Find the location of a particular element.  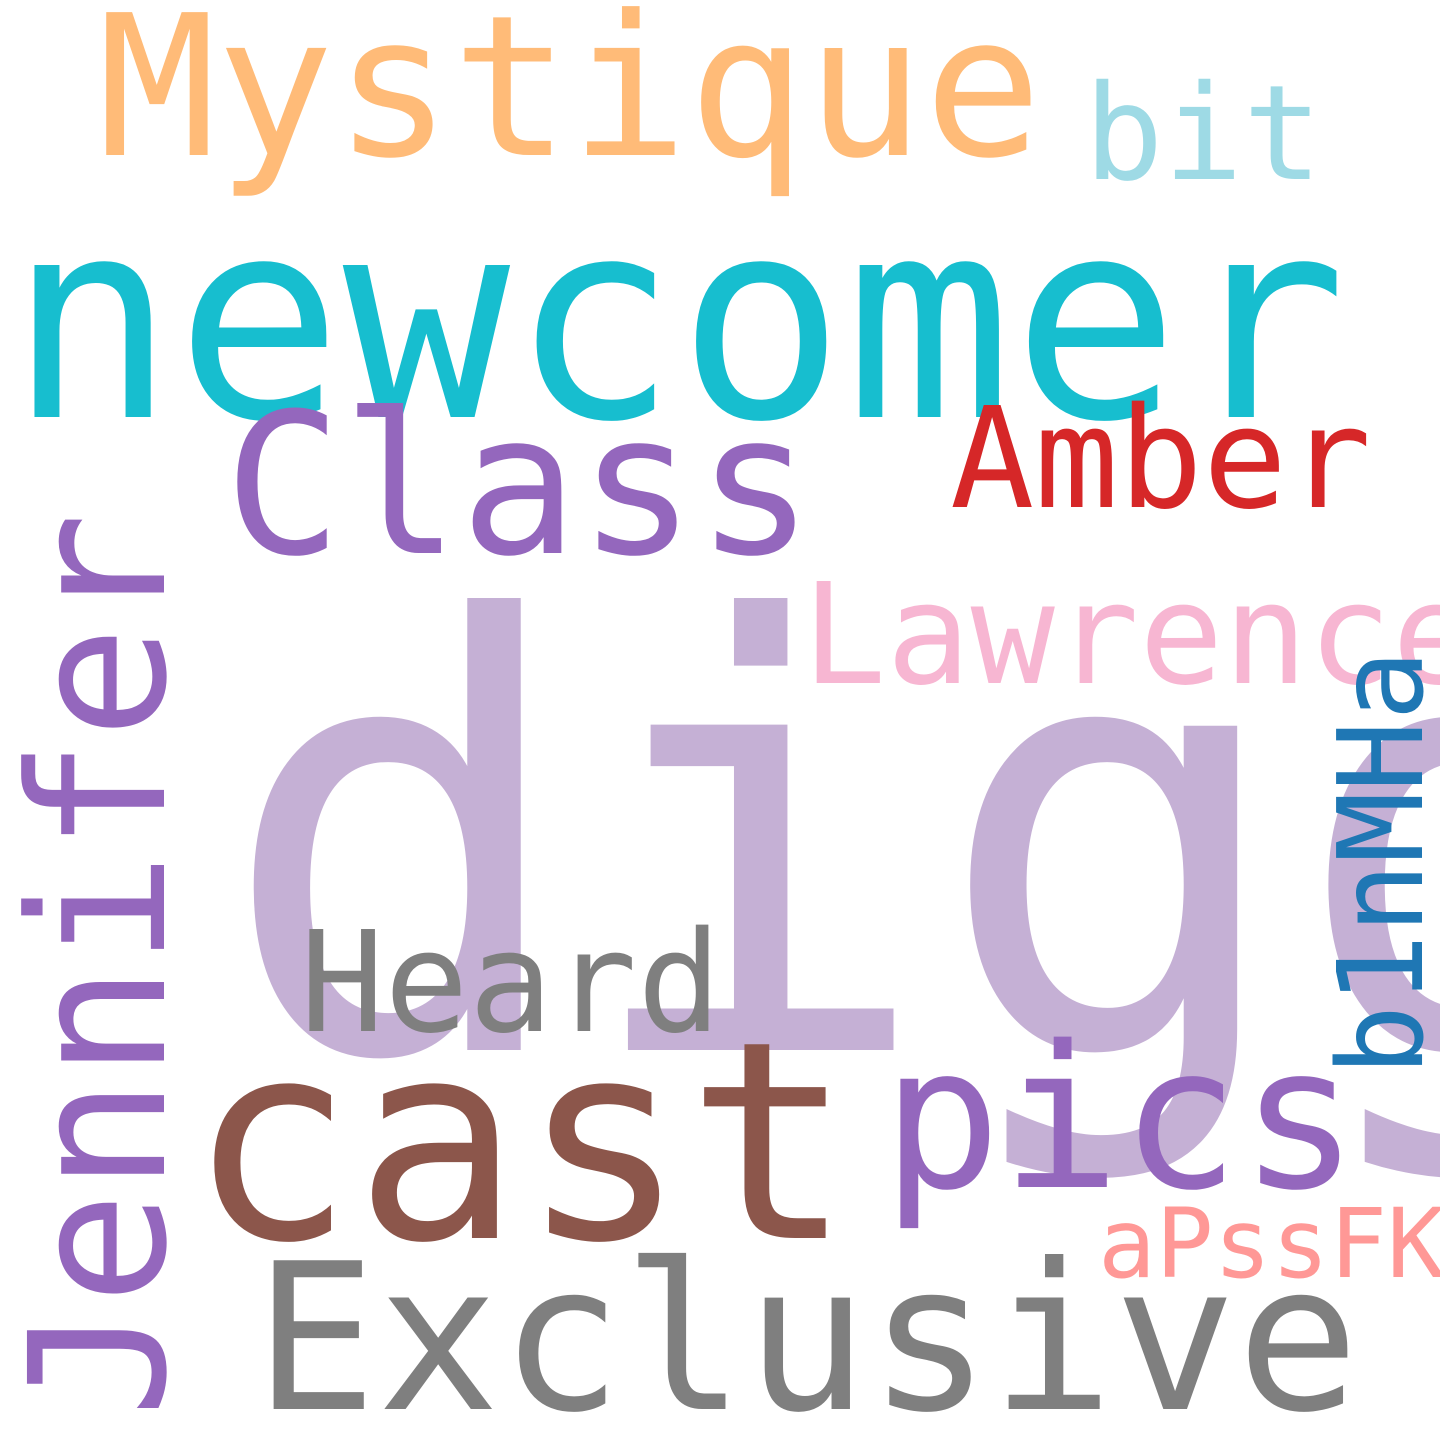

word-amber: Amber is located at coordinates (1161, 459).